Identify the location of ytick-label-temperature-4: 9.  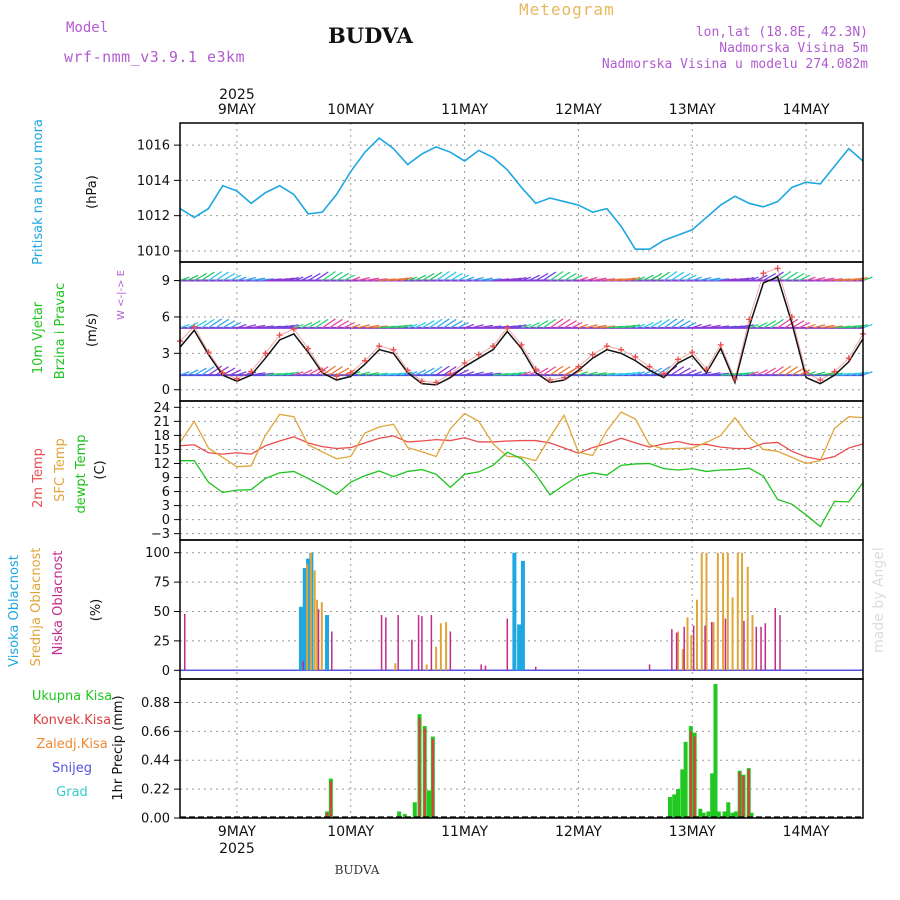
(166, 478).